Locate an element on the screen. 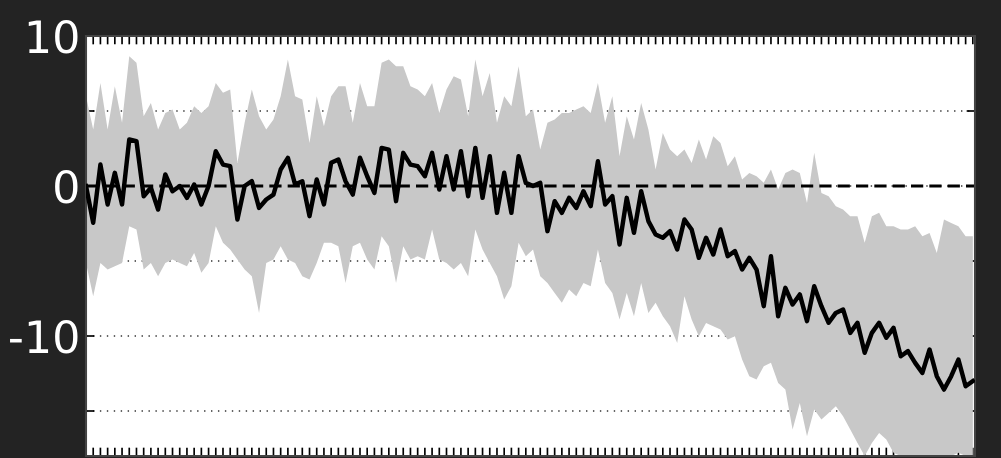 This screenshot has height=458, width=1001. y-tick-label: 0 is located at coordinates (66, 186).